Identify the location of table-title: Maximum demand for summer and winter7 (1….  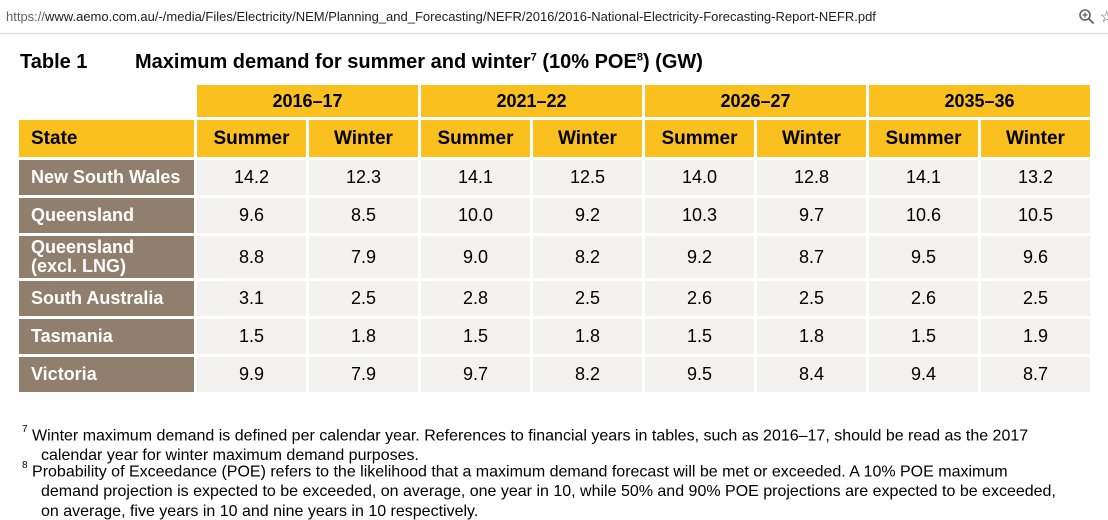
(419, 62).